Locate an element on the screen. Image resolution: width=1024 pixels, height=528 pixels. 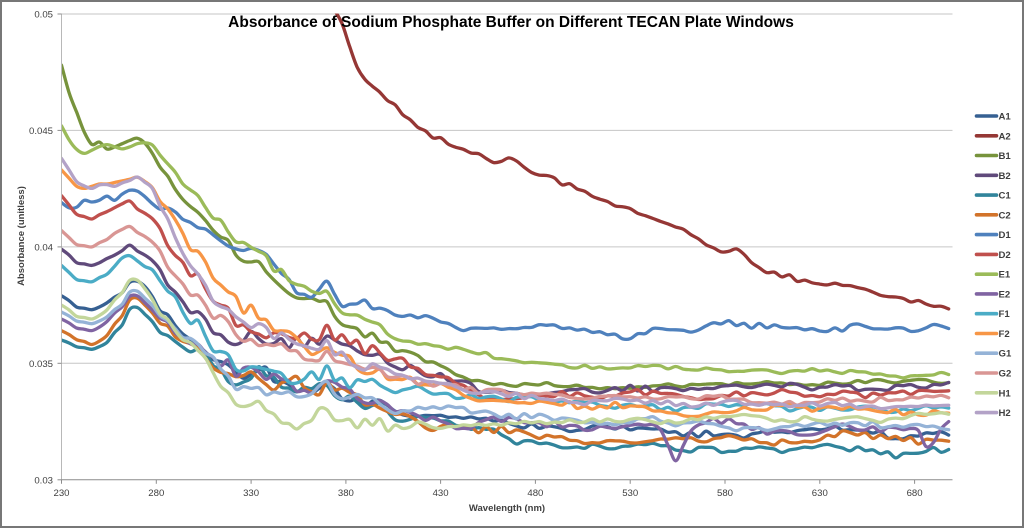
svg-text: 0.035 is located at coordinates (41, 364).